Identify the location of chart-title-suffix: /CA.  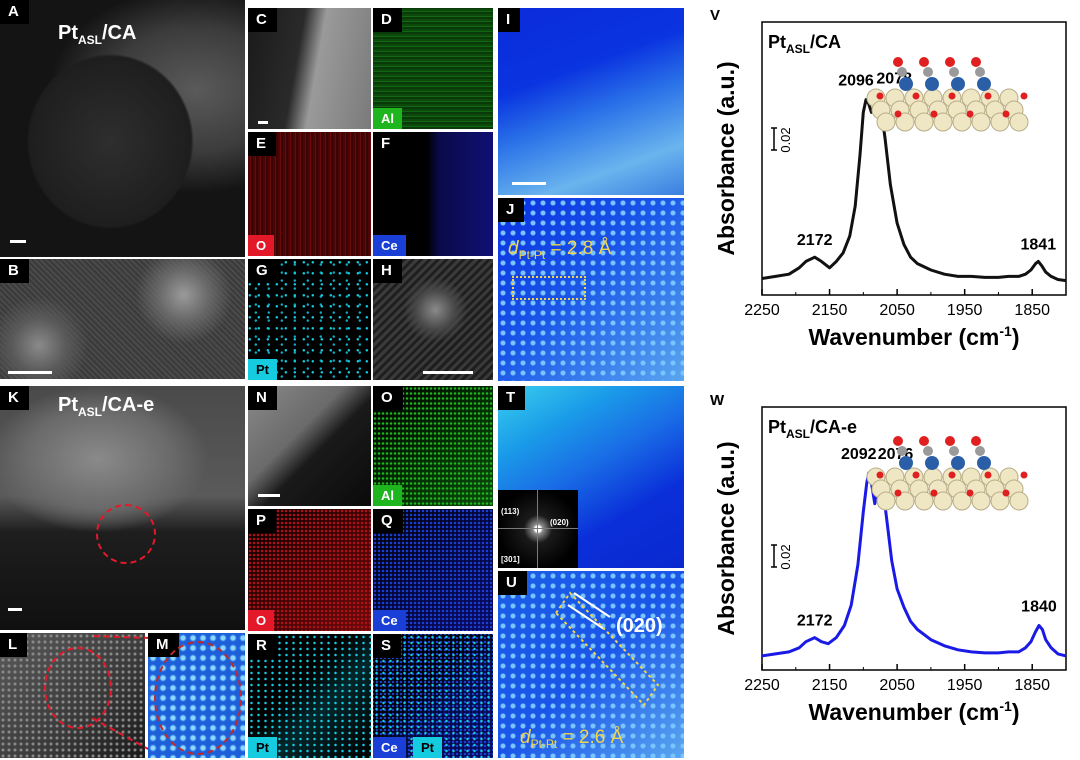
(825, 42).